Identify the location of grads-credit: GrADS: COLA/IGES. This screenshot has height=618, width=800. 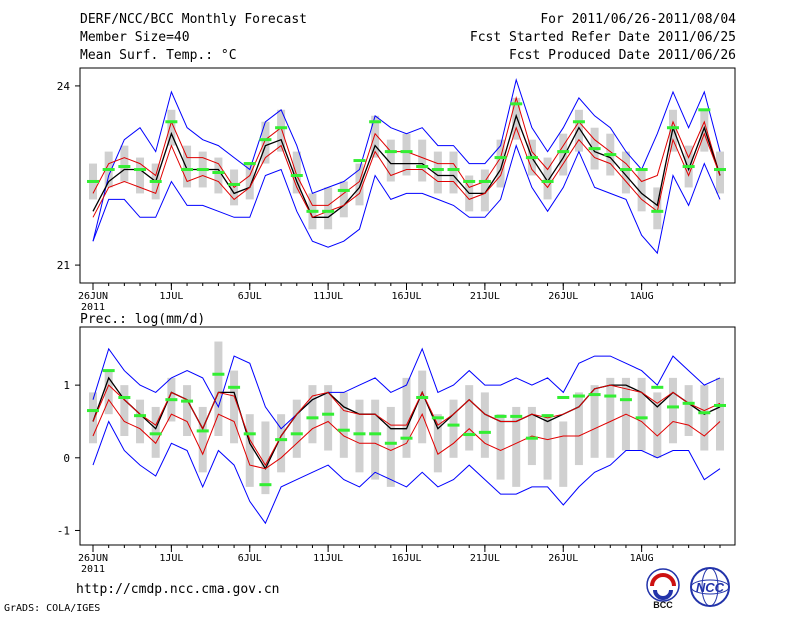
(52, 608).